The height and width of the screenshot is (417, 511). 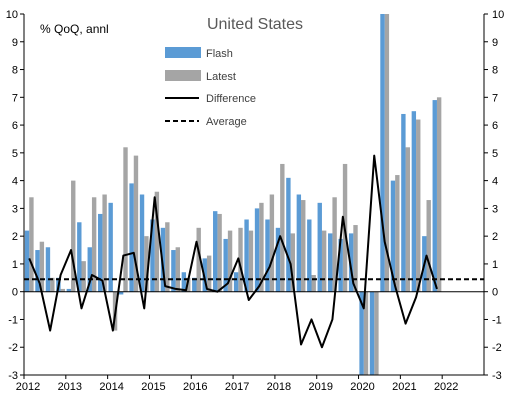 I want to click on y-tick-label-left: -2, so click(x=13, y=348).